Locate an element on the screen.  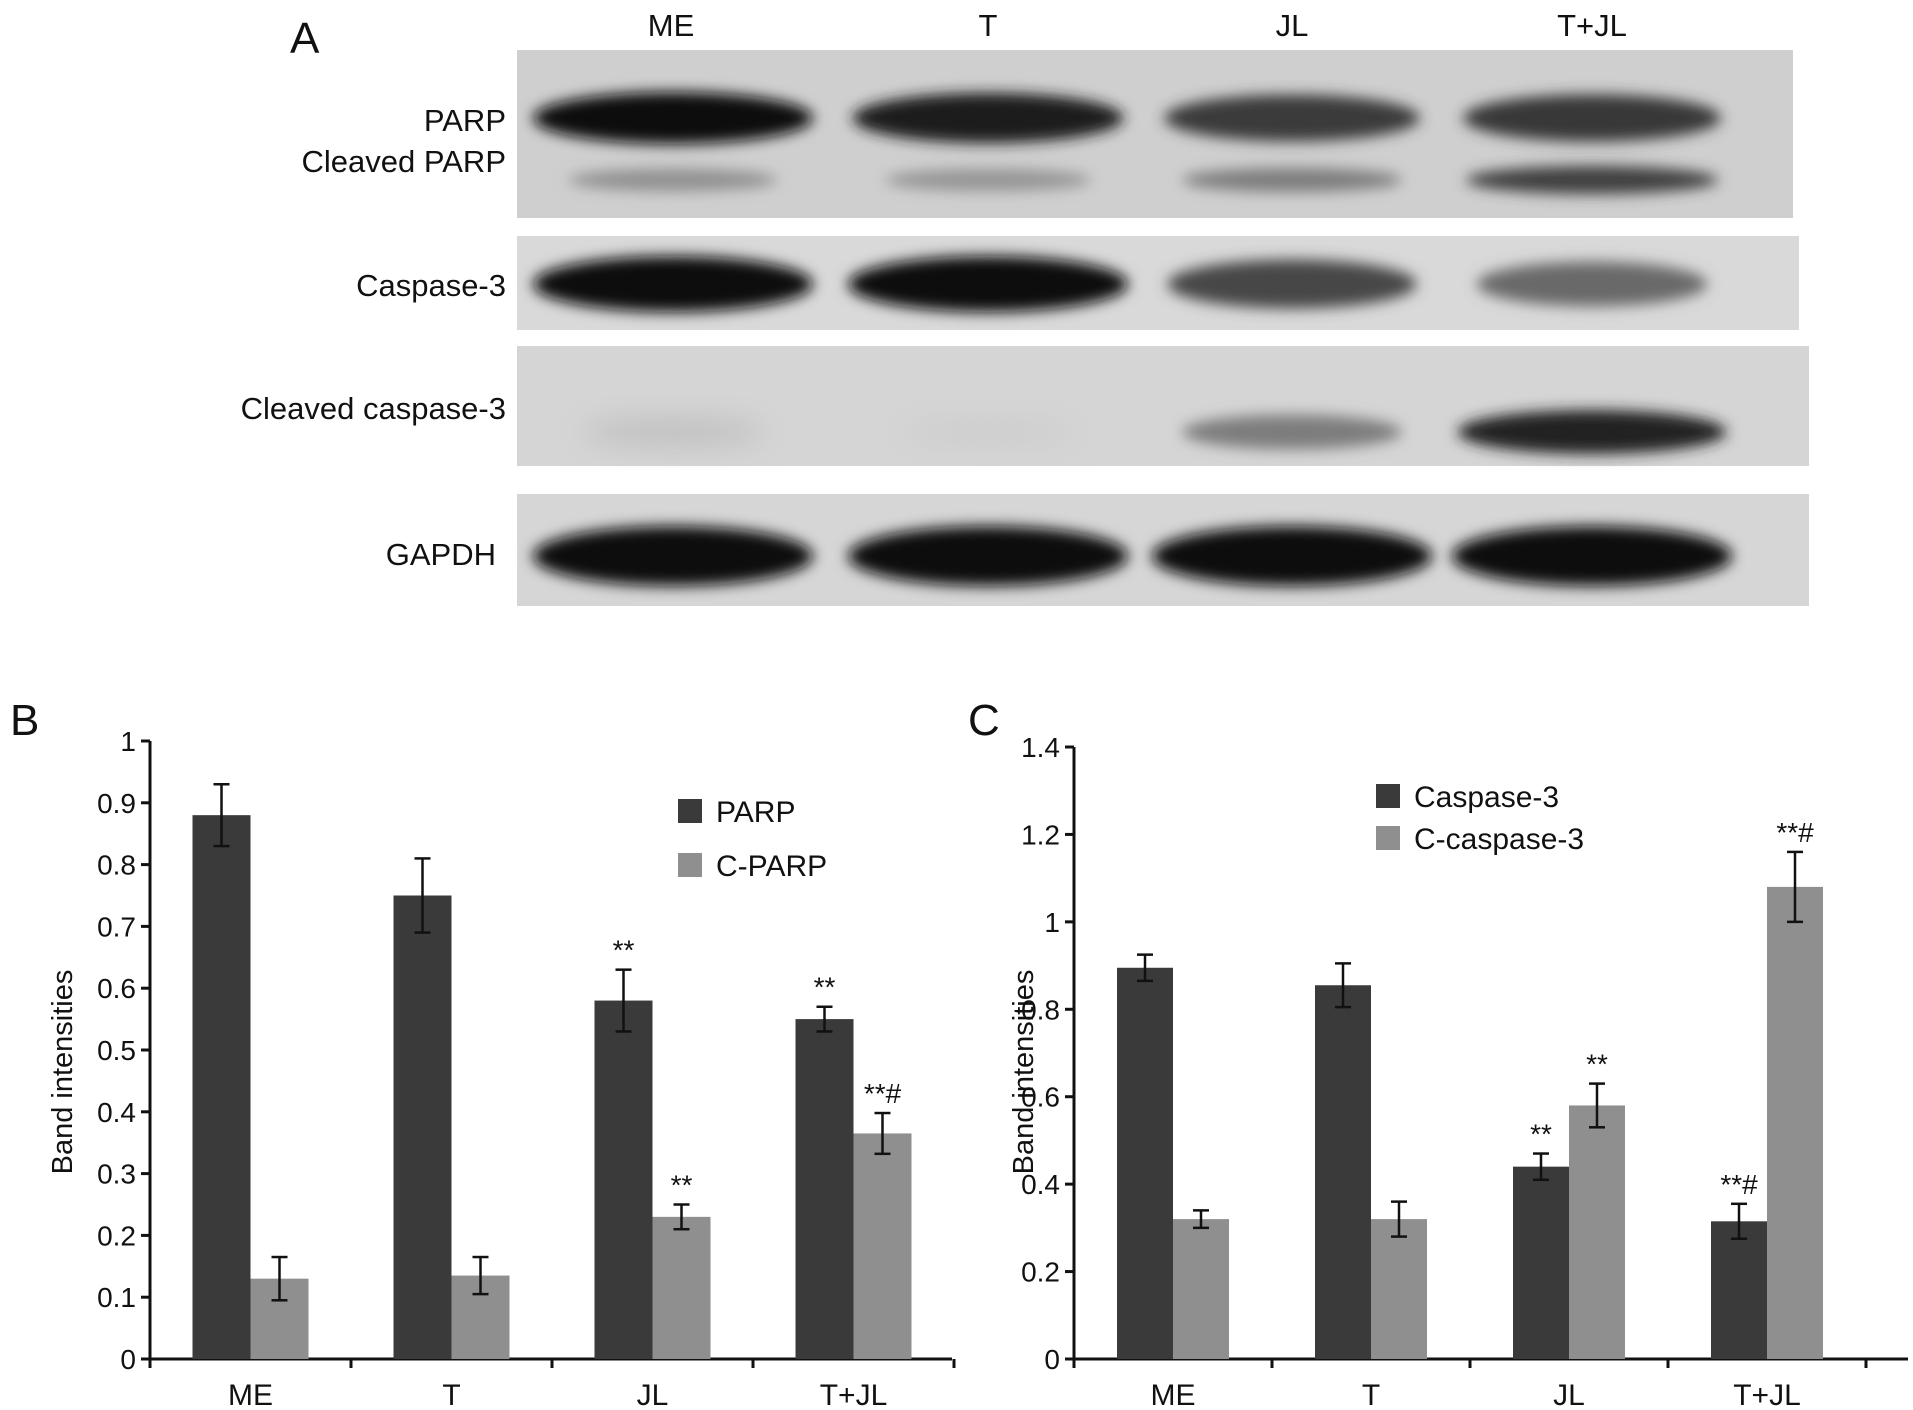
legend-label: PARP is located at coordinates (755, 812).